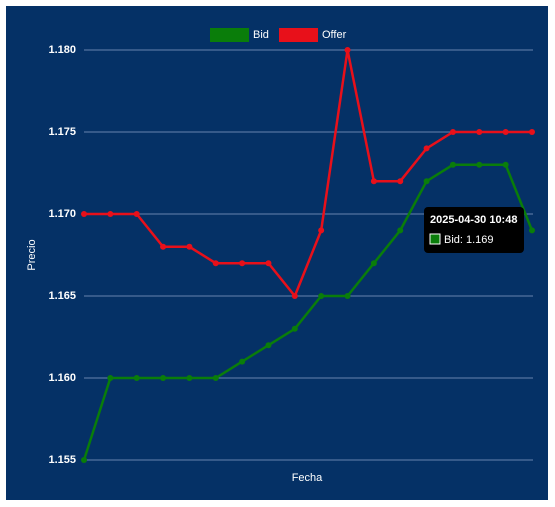  What do you see at coordinates (62, 296) in the screenshot?
I see `y-tick-label: 1.165` at bounding box center [62, 296].